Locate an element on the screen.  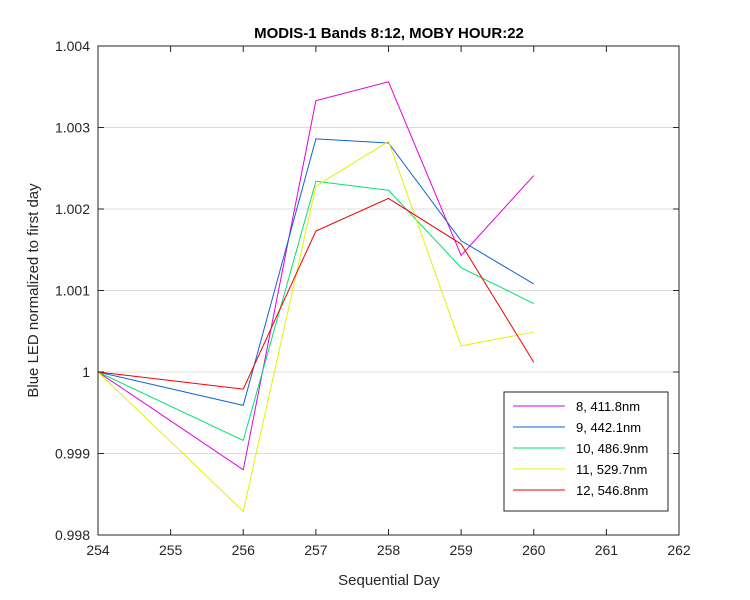
legend-box is located at coordinates (586, 451).